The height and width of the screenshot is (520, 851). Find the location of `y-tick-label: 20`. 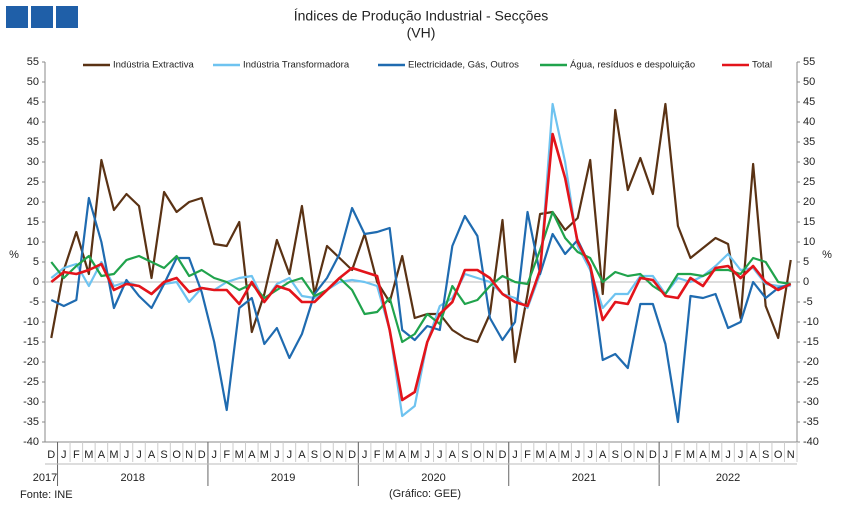

y-tick-label: 20 is located at coordinates (33, 202).